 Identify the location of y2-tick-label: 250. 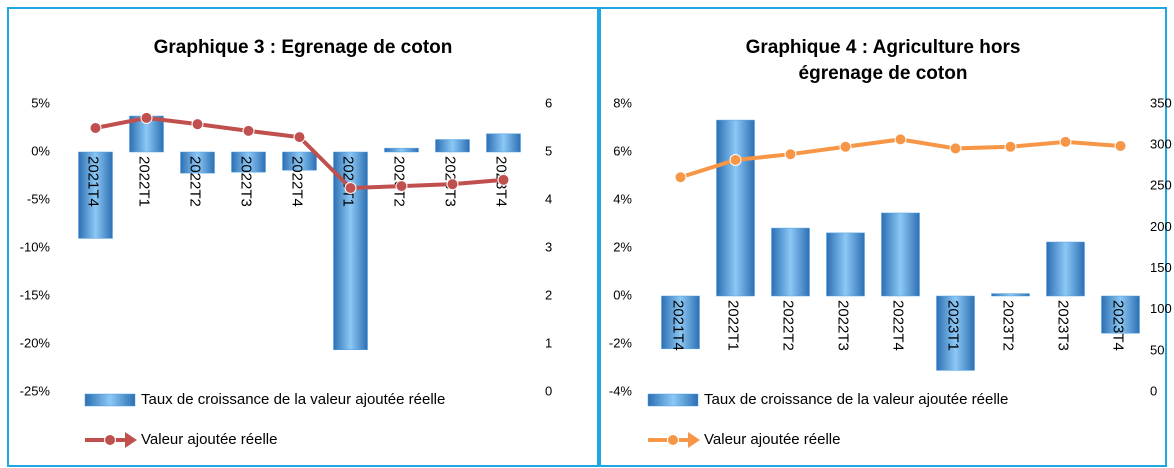
(1161, 185).